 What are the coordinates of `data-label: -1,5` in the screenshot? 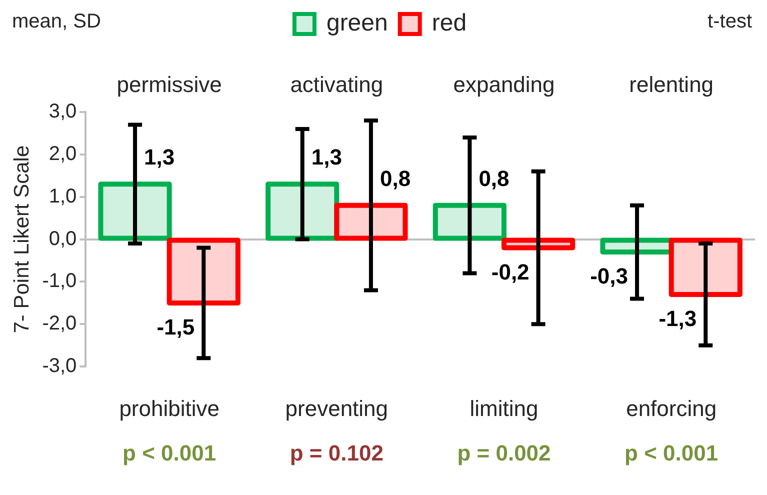 It's located at (175, 327).